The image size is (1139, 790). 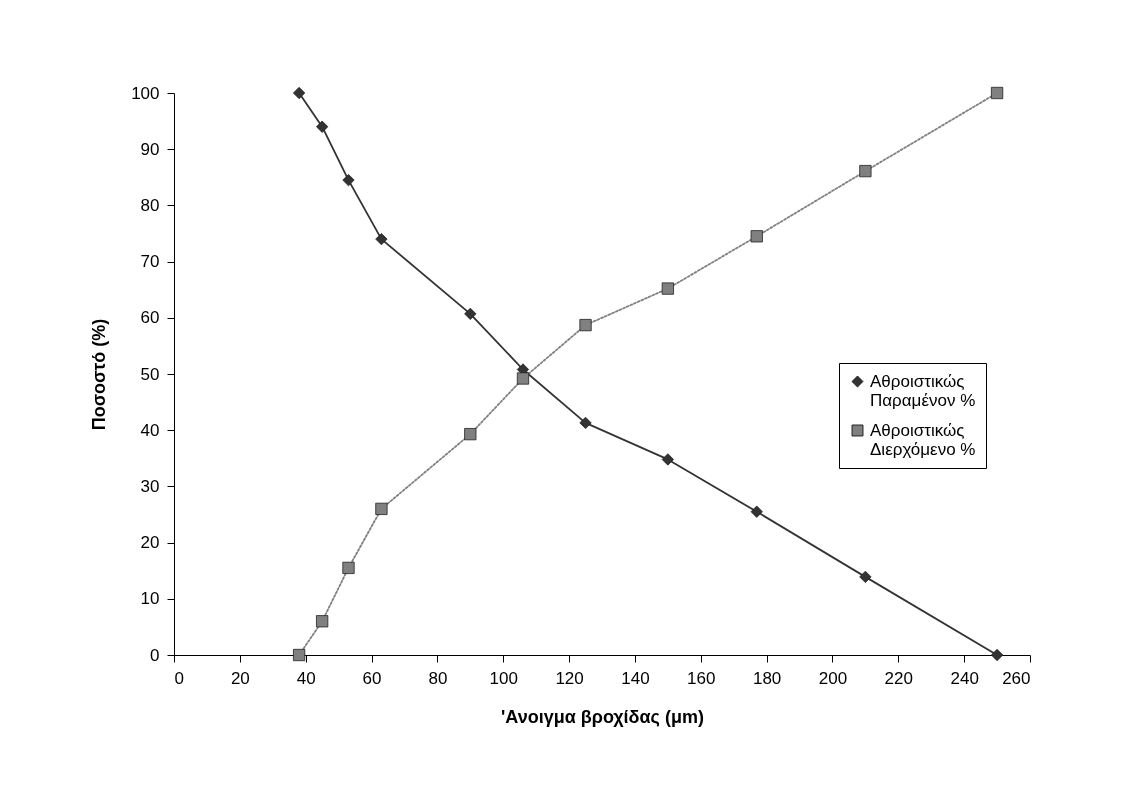 What do you see at coordinates (833, 678) in the screenshot?
I see `x-tick-label: 200` at bounding box center [833, 678].